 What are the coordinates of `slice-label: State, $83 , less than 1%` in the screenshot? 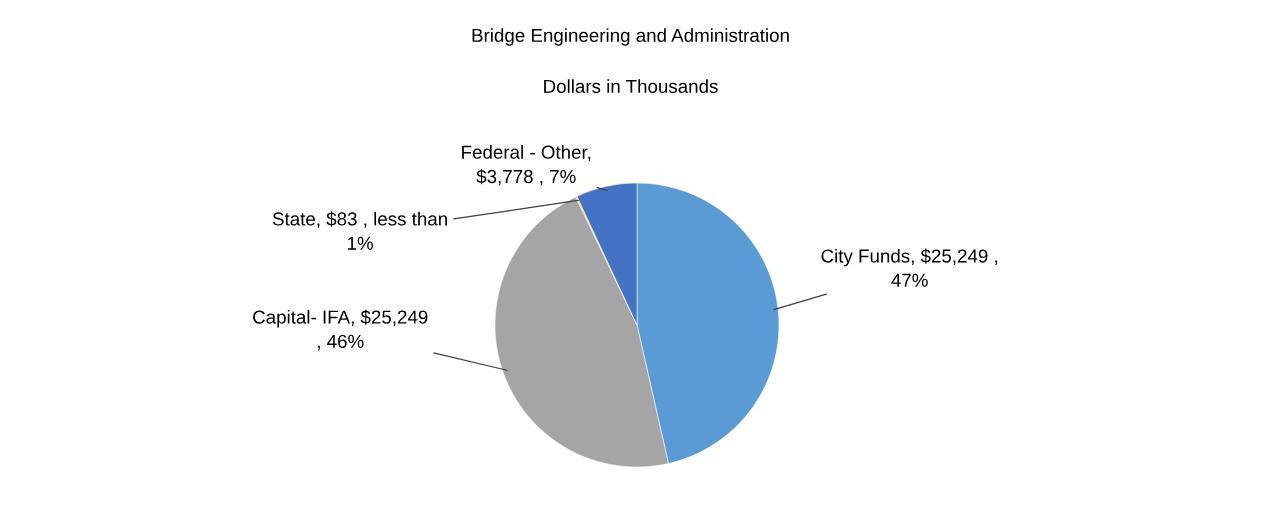 It's located at (359, 230).